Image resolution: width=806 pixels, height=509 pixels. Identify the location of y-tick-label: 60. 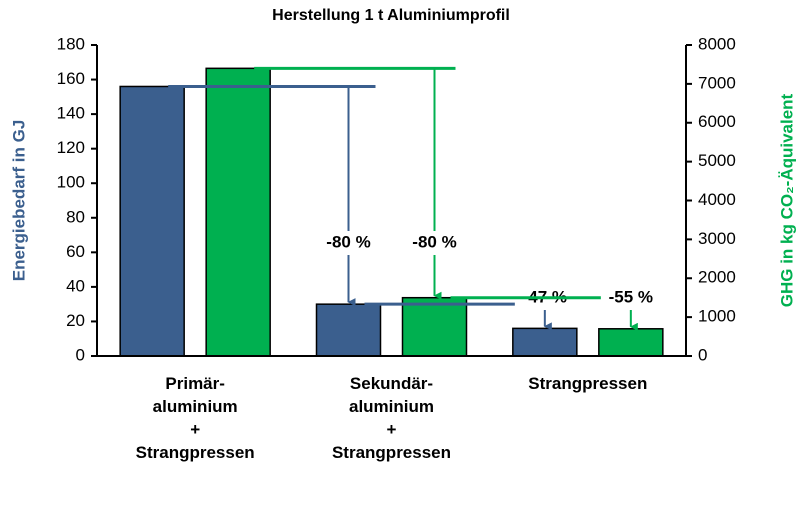
(75, 251).